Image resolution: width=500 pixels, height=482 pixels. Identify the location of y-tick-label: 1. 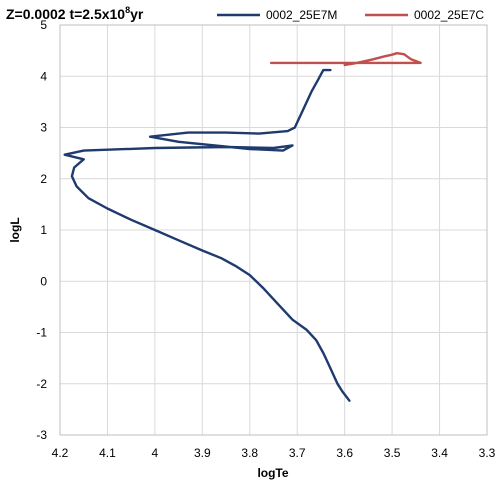
(43, 230).